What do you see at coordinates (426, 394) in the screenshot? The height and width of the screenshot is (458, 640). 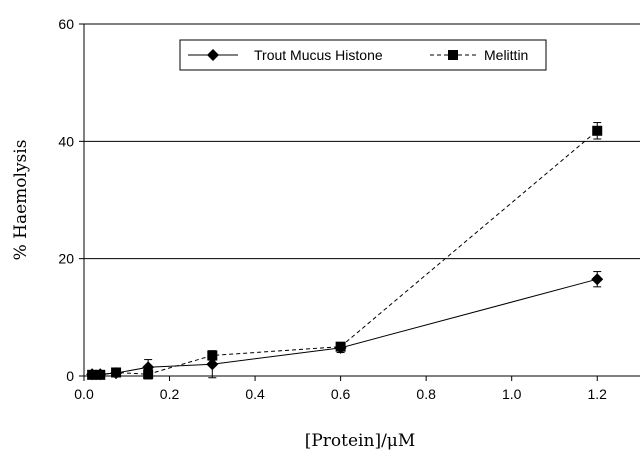 I see `x-tick-label-4: 0.8` at bounding box center [426, 394].